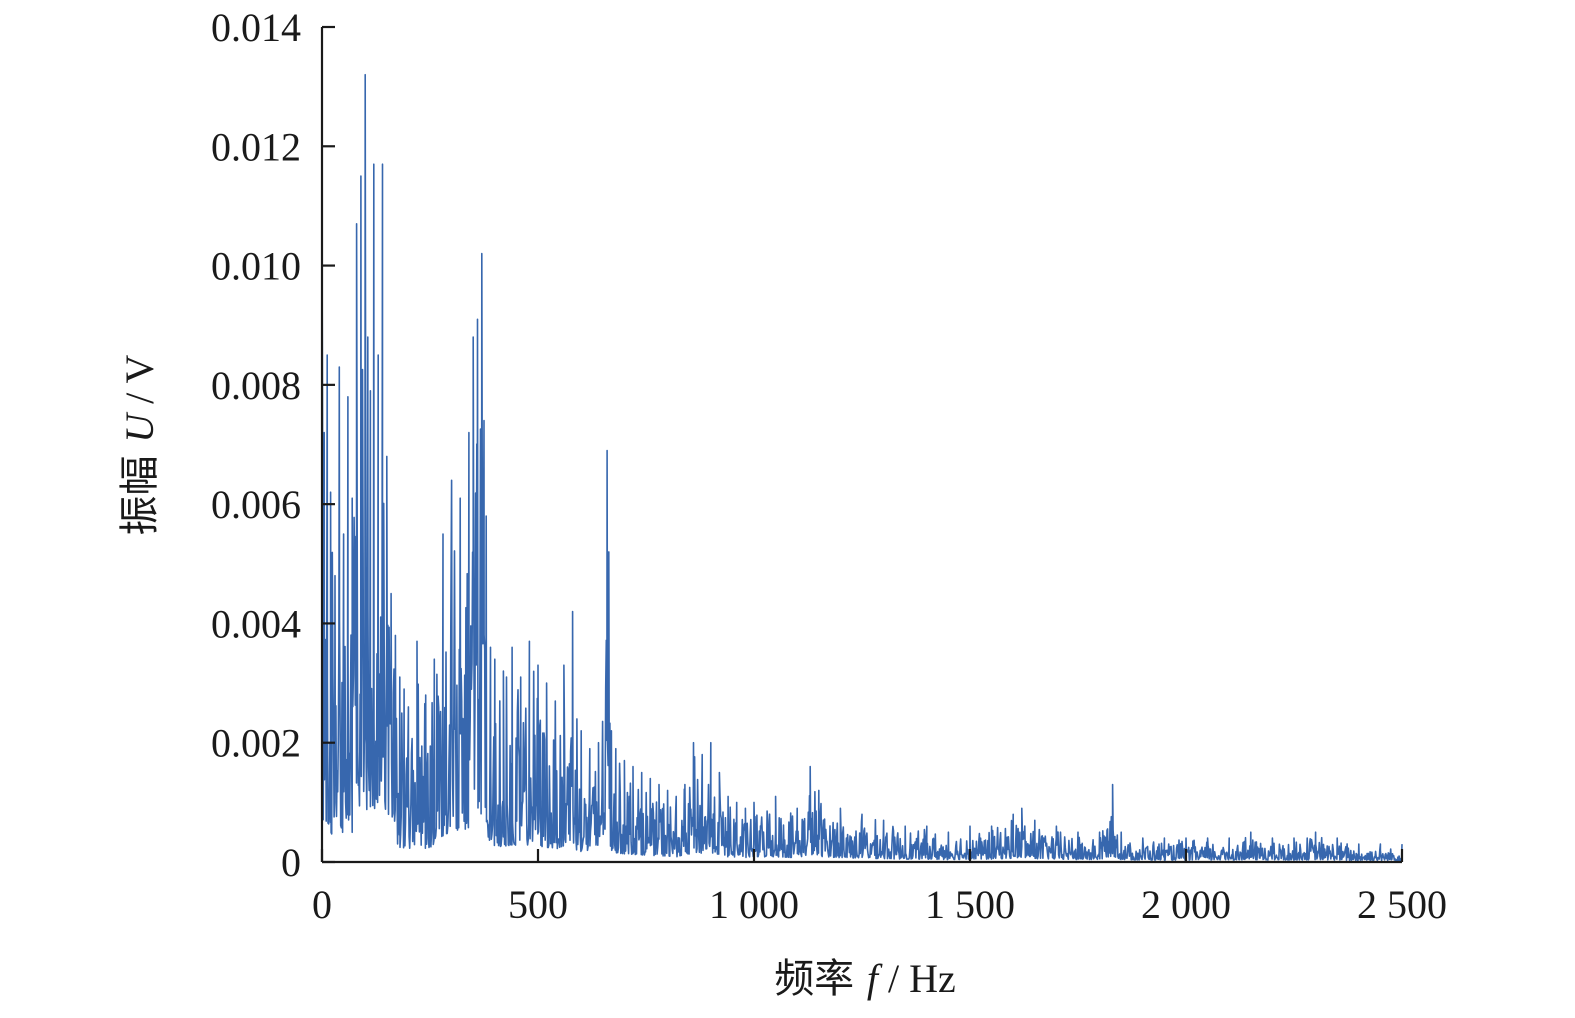  I want to click on y-tick-label: 0, so click(291, 862).